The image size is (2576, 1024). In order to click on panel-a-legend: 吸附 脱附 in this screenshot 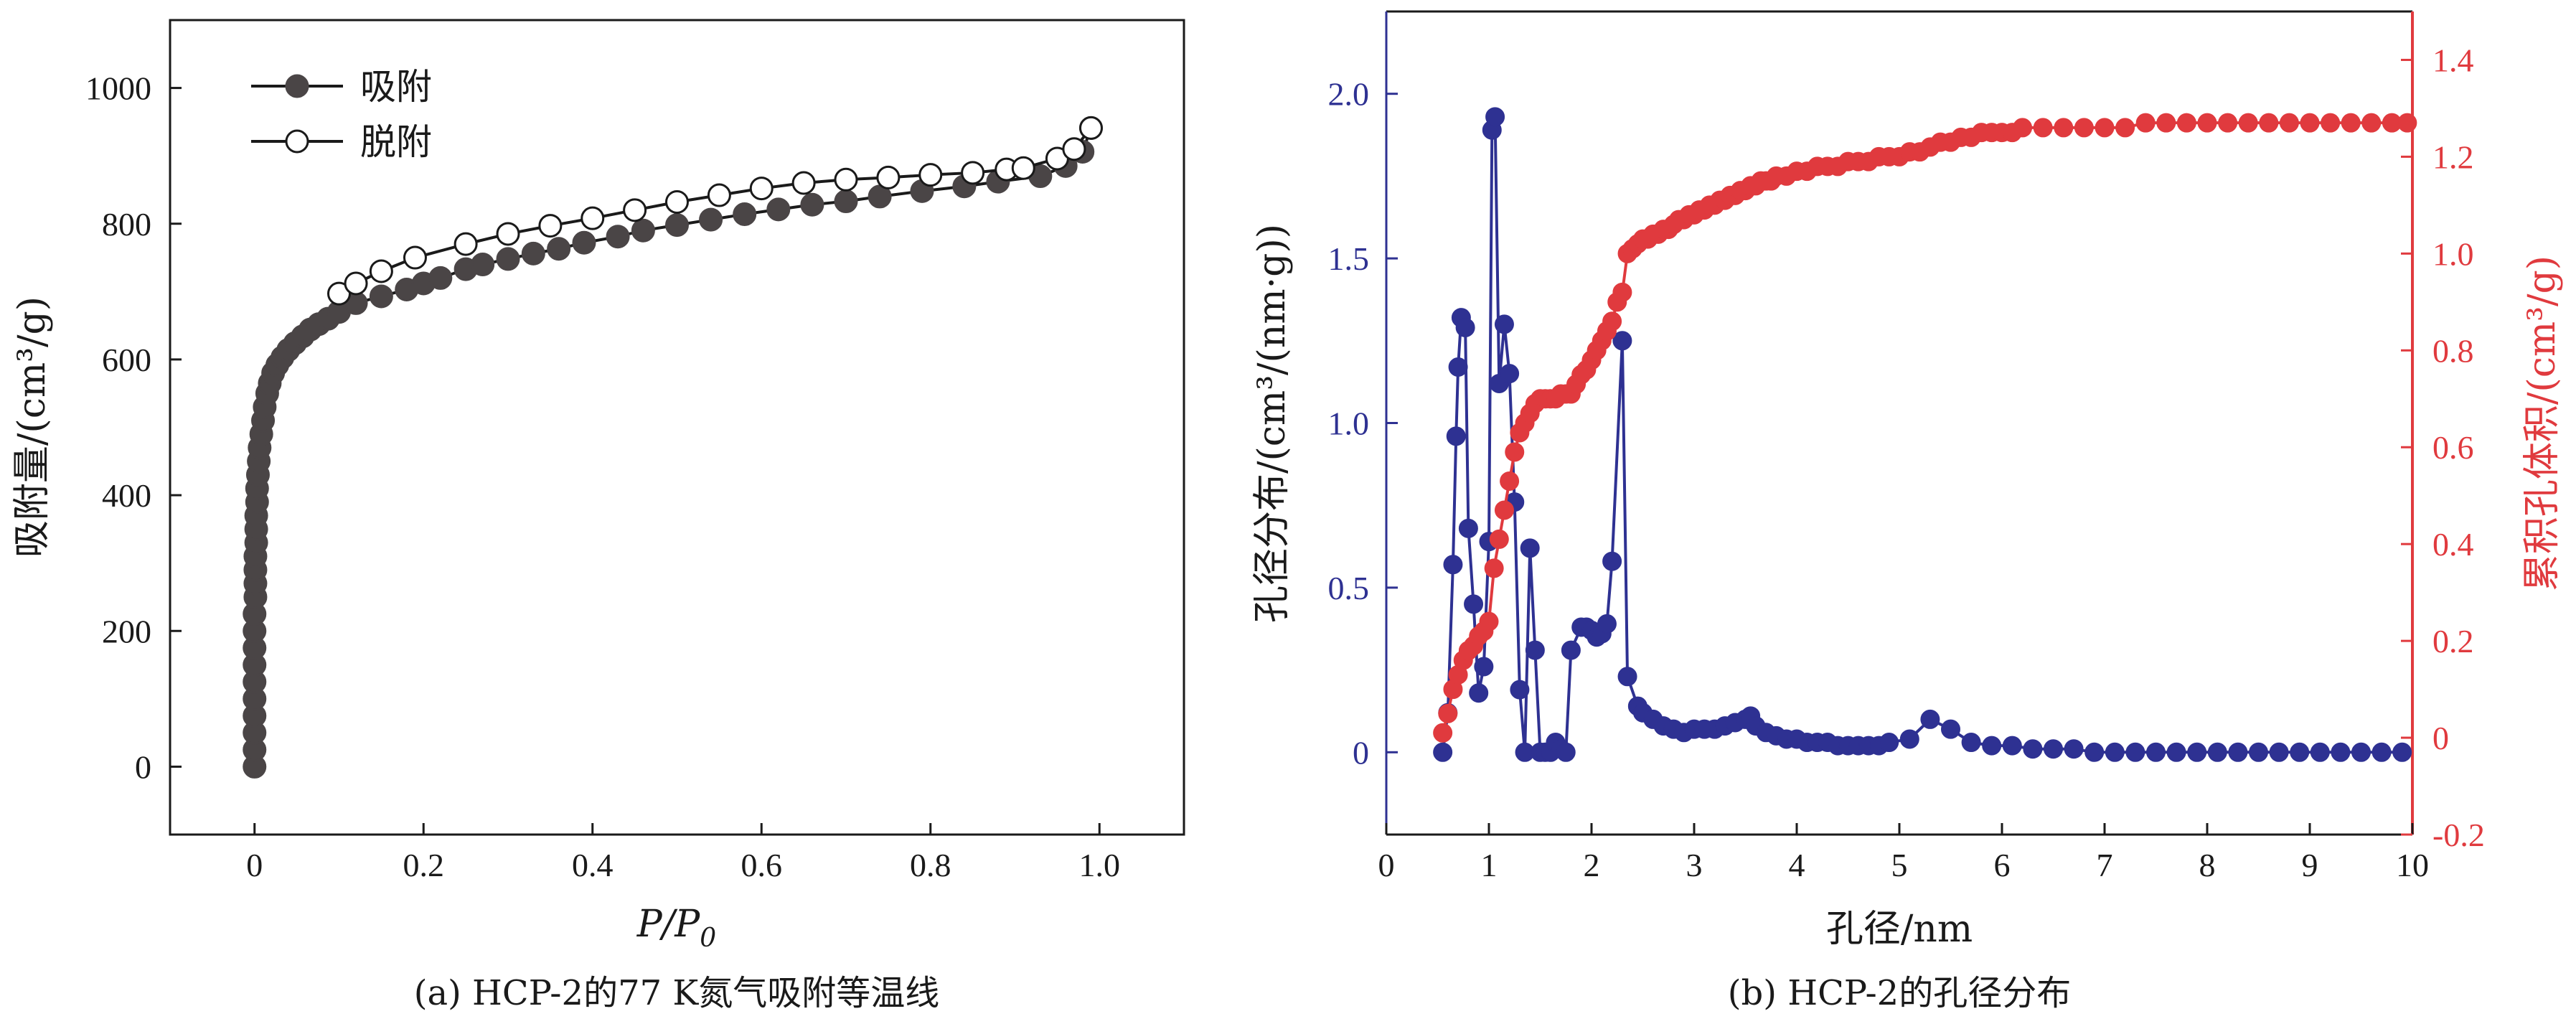, I will do `click(341, 114)`.